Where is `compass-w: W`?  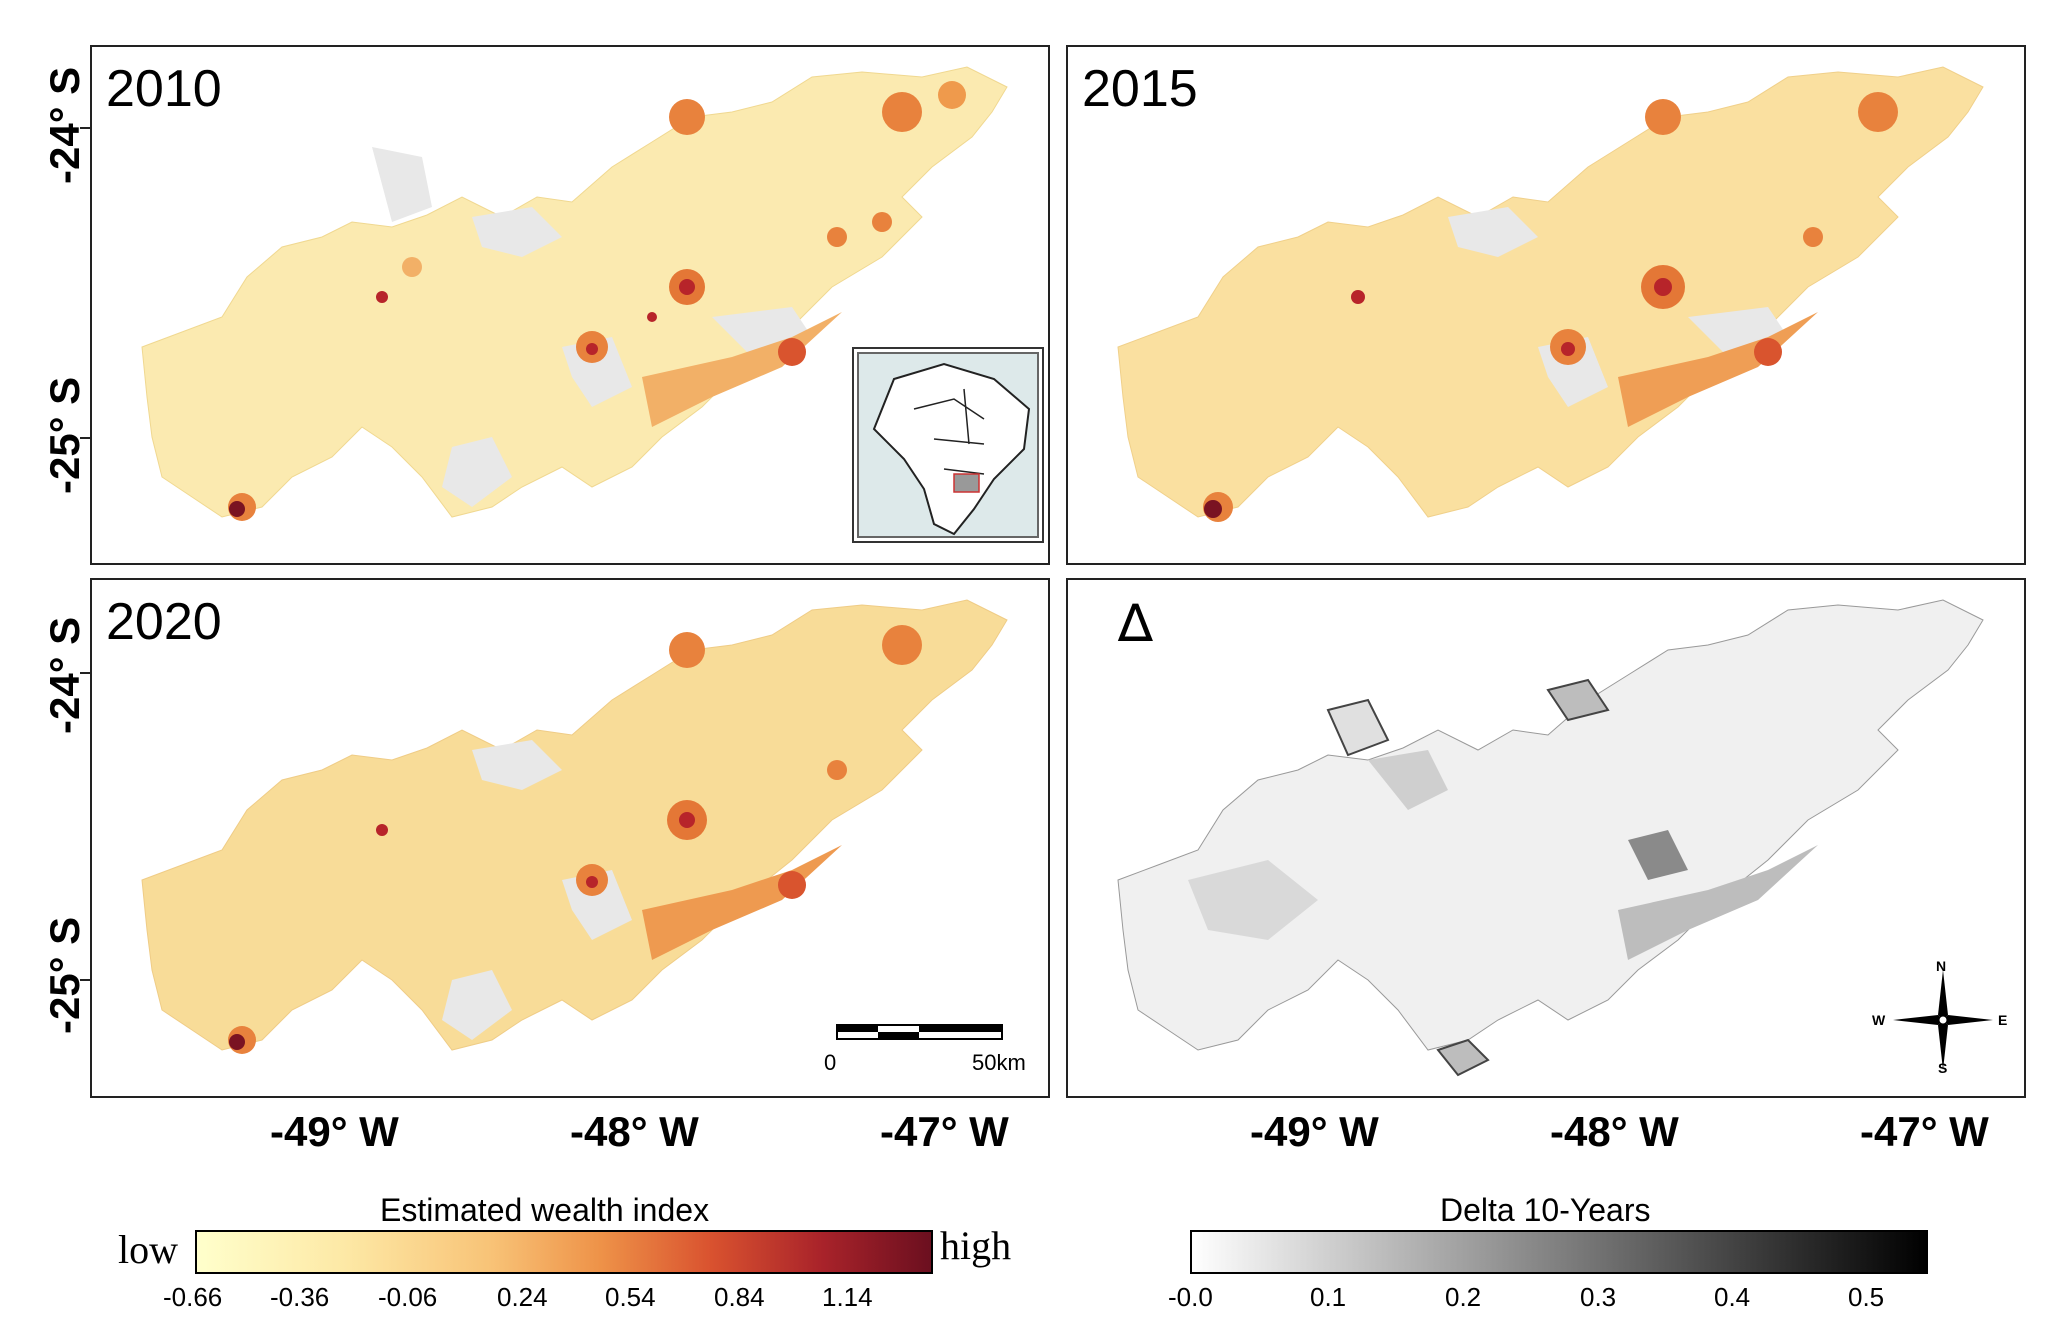
compass-w: W is located at coordinates (1879, 1020).